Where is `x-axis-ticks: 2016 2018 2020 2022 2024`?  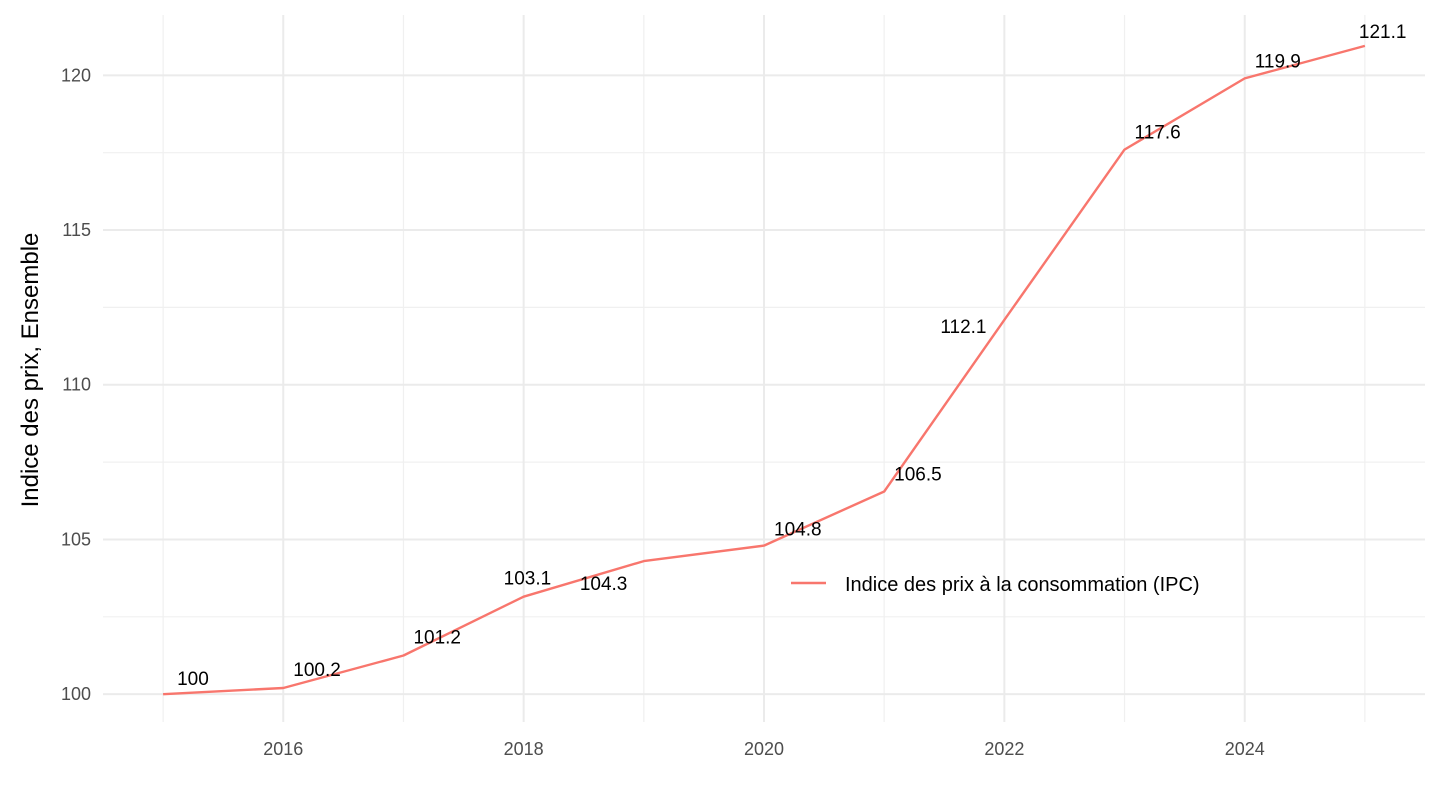 x-axis-ticks: 2016 2018 2020 2022 2024 is located at coordinates (764, 749).